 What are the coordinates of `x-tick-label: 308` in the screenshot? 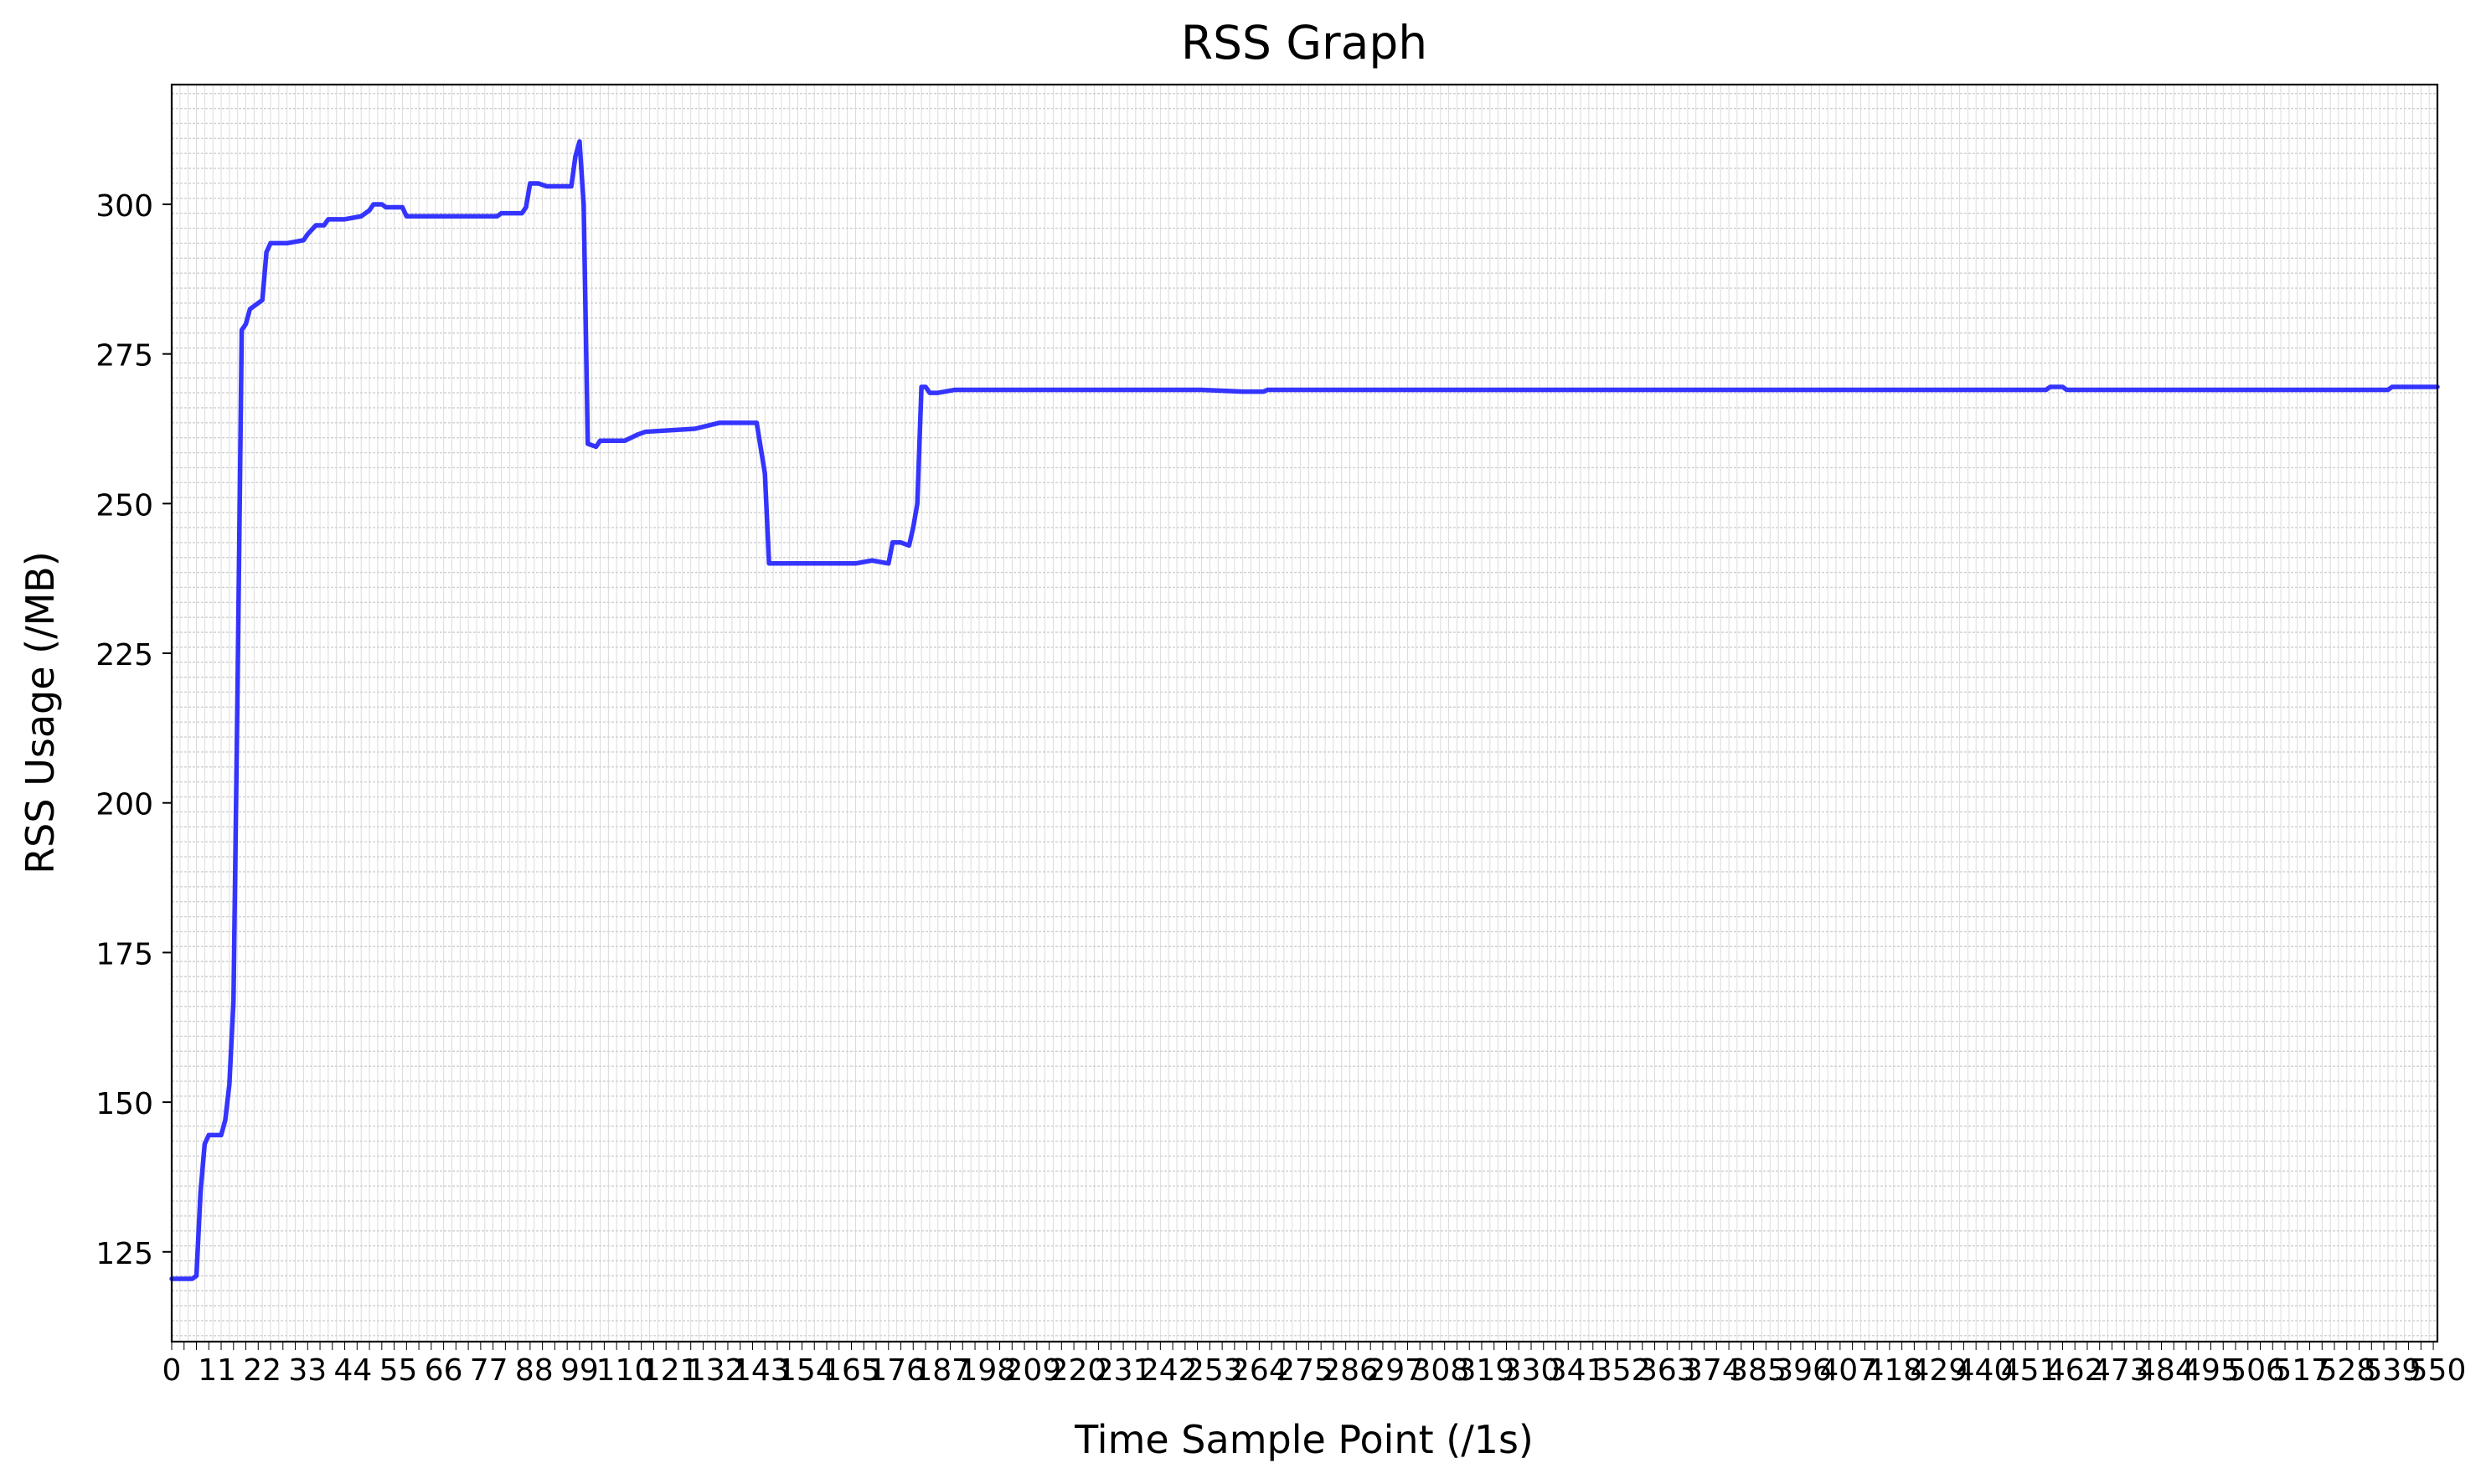 It's located at (1440, 1370).